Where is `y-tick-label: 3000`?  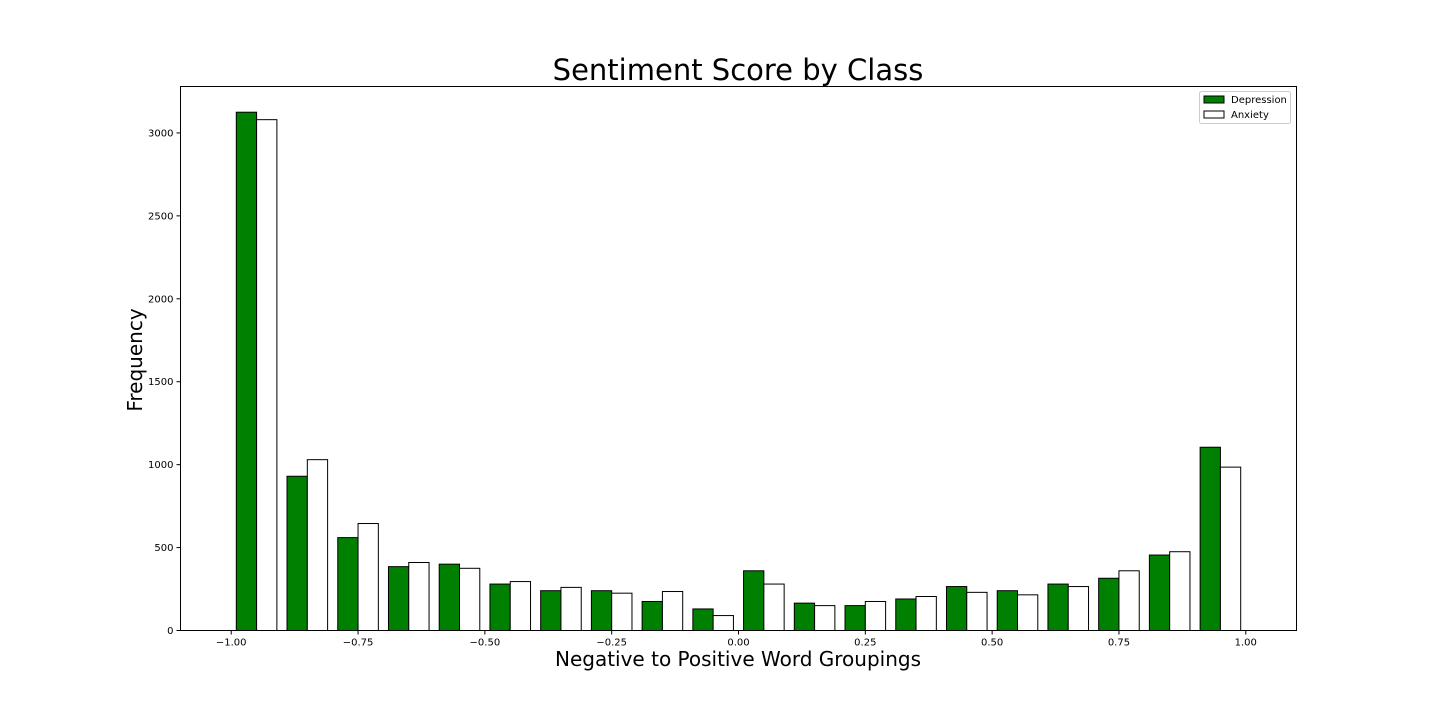
y-tick-label: 3000 is located at coordinates (160, 133).